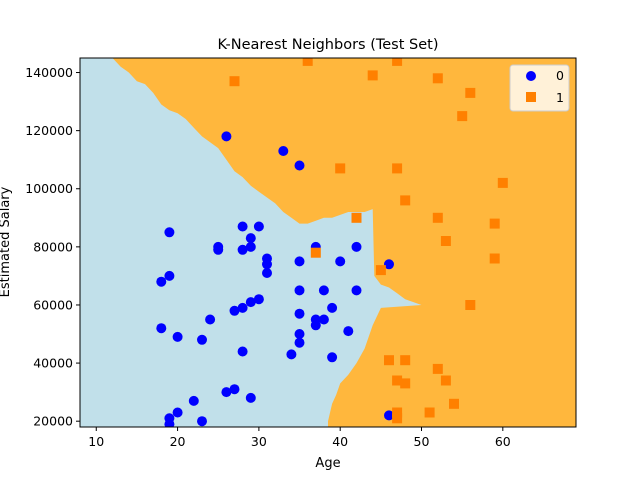  I want to click on legend-label-class-1: 1, so click(560, 97).